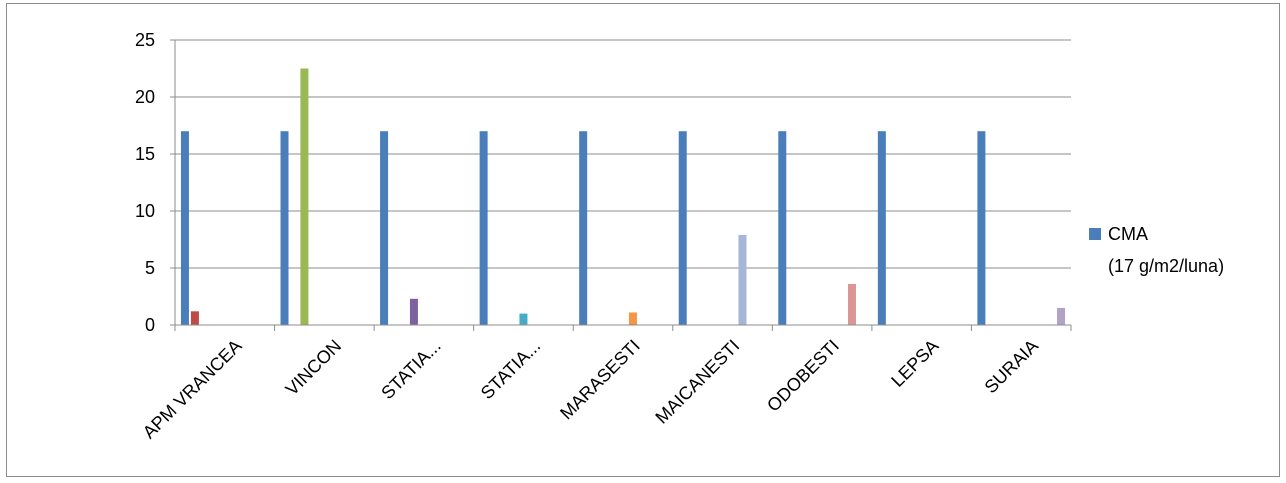  What do you see at coordinates (697, 382) in the screenshot?
I see `x-tick-label: MAICANESTI` at bounding box center [697, 382].